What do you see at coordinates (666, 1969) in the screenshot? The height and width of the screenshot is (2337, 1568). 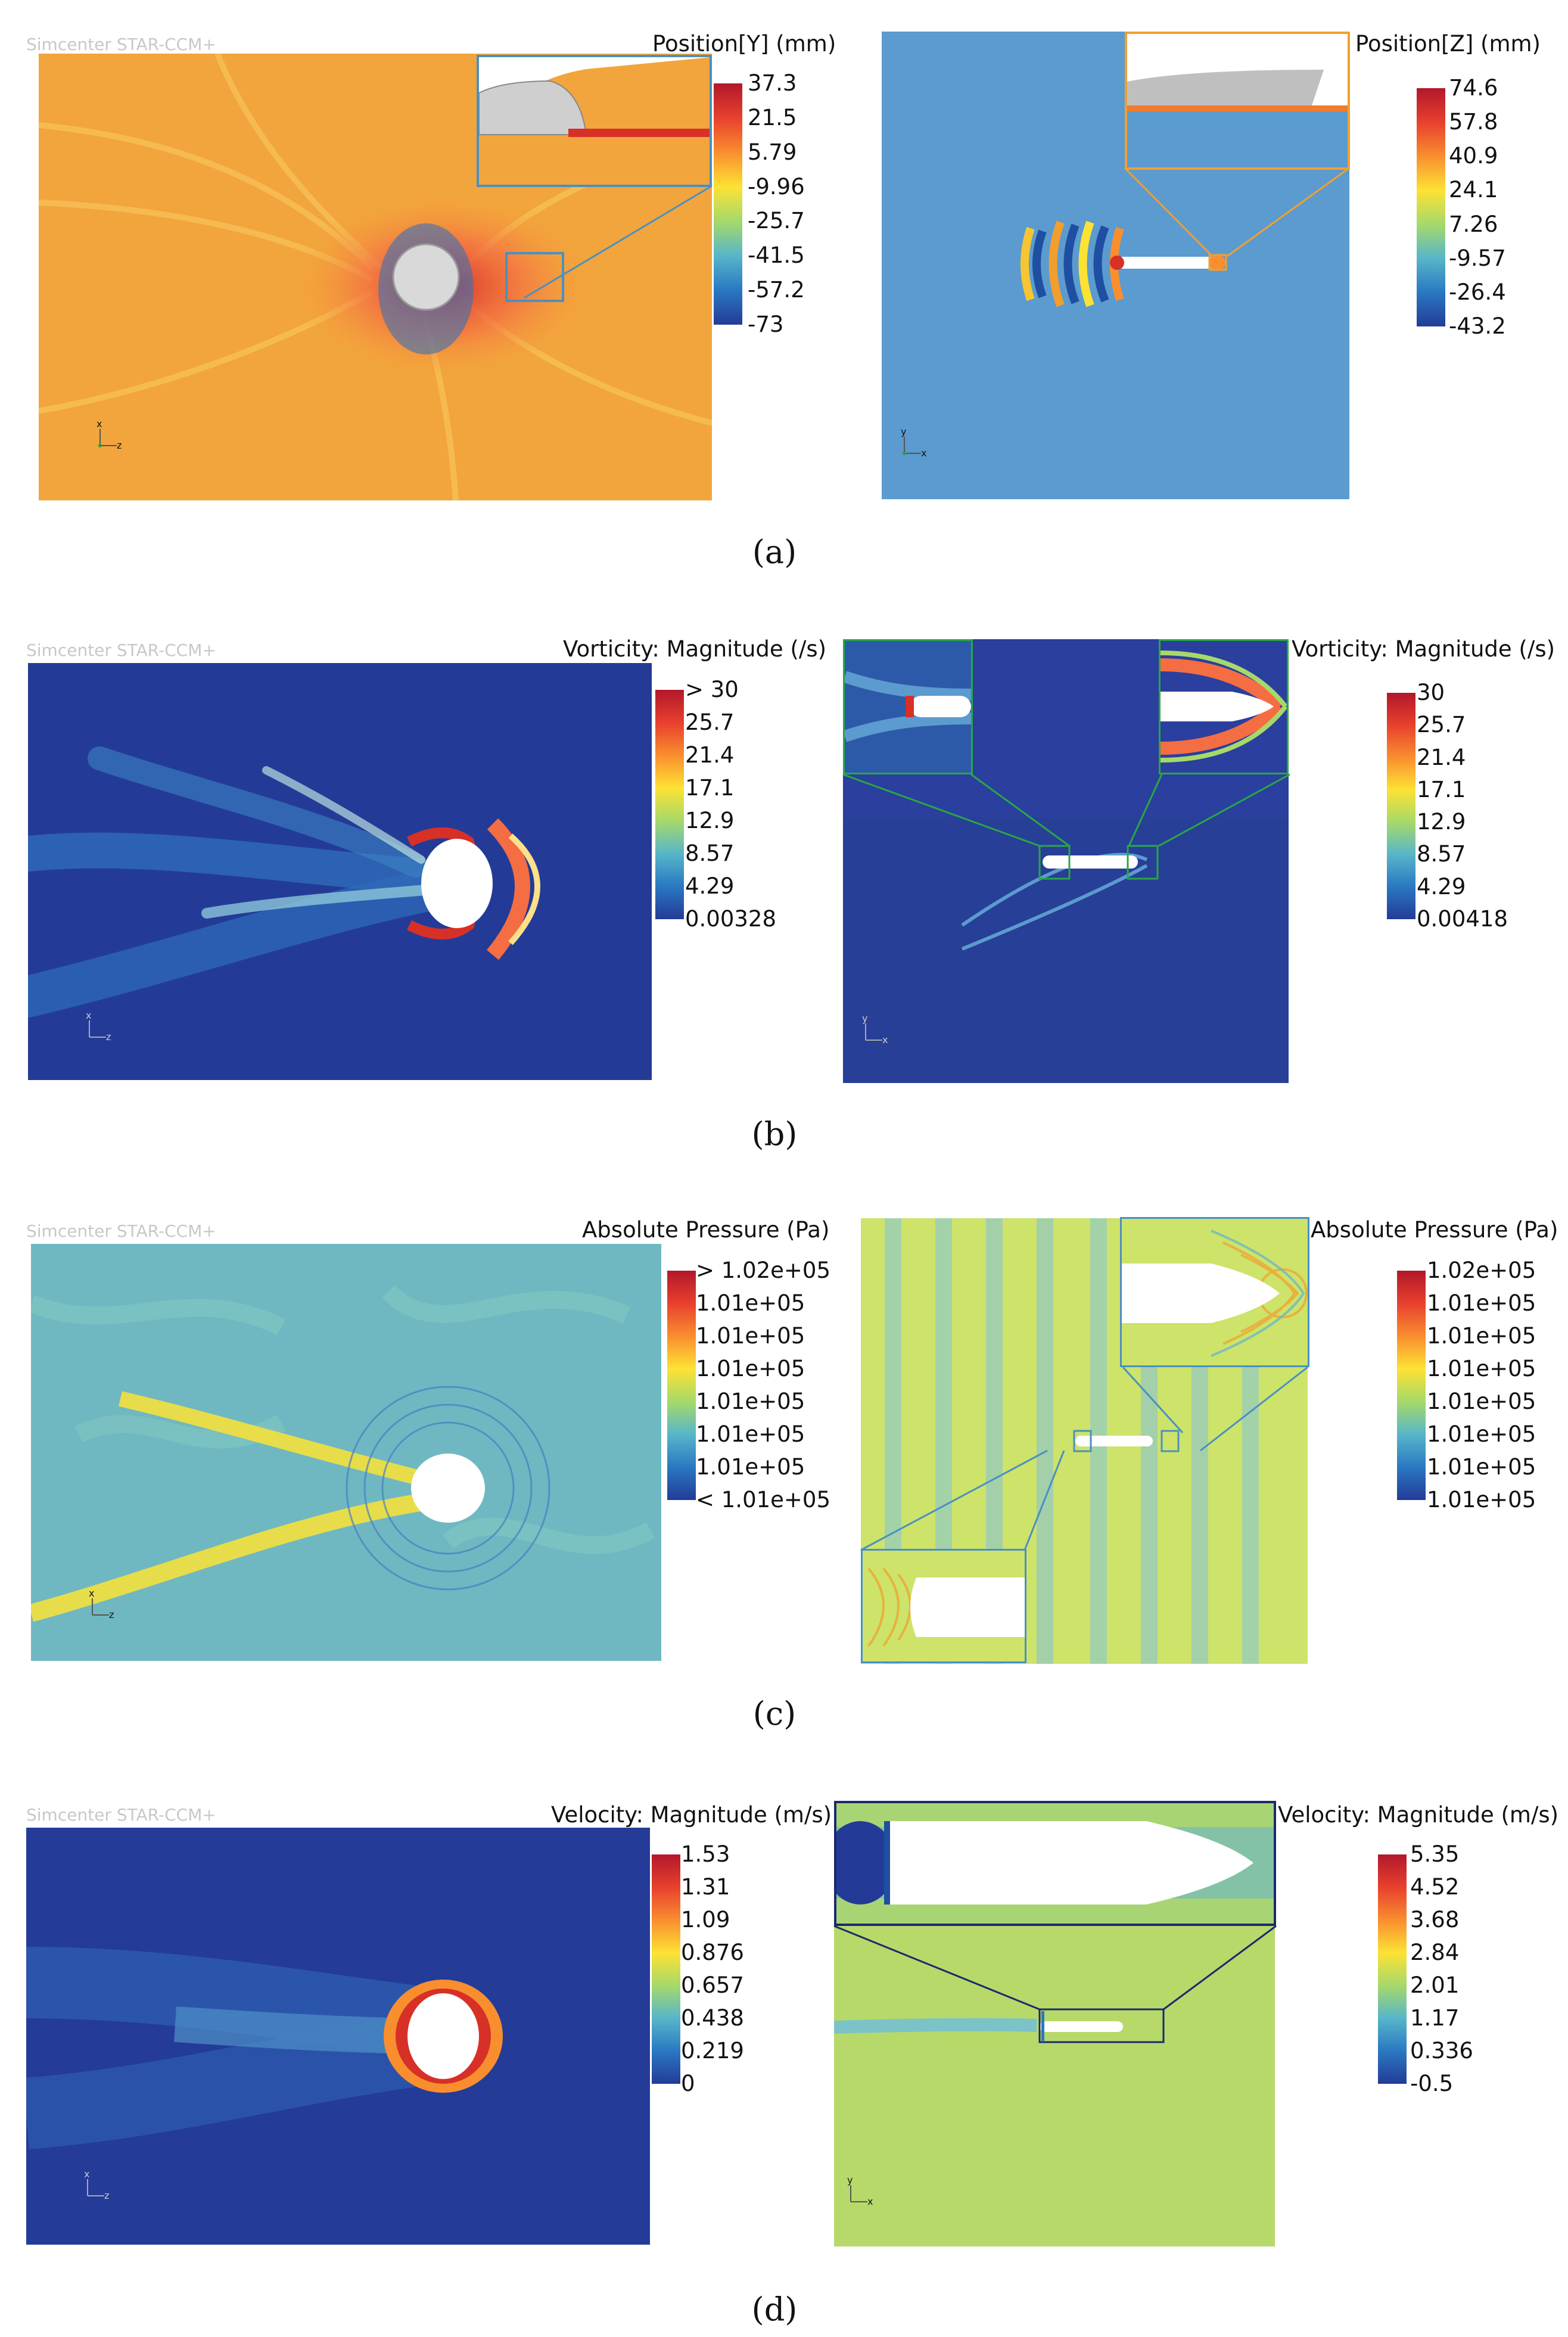 I see `panel-d-left-colorbar` at bounding box center [666, 1969].